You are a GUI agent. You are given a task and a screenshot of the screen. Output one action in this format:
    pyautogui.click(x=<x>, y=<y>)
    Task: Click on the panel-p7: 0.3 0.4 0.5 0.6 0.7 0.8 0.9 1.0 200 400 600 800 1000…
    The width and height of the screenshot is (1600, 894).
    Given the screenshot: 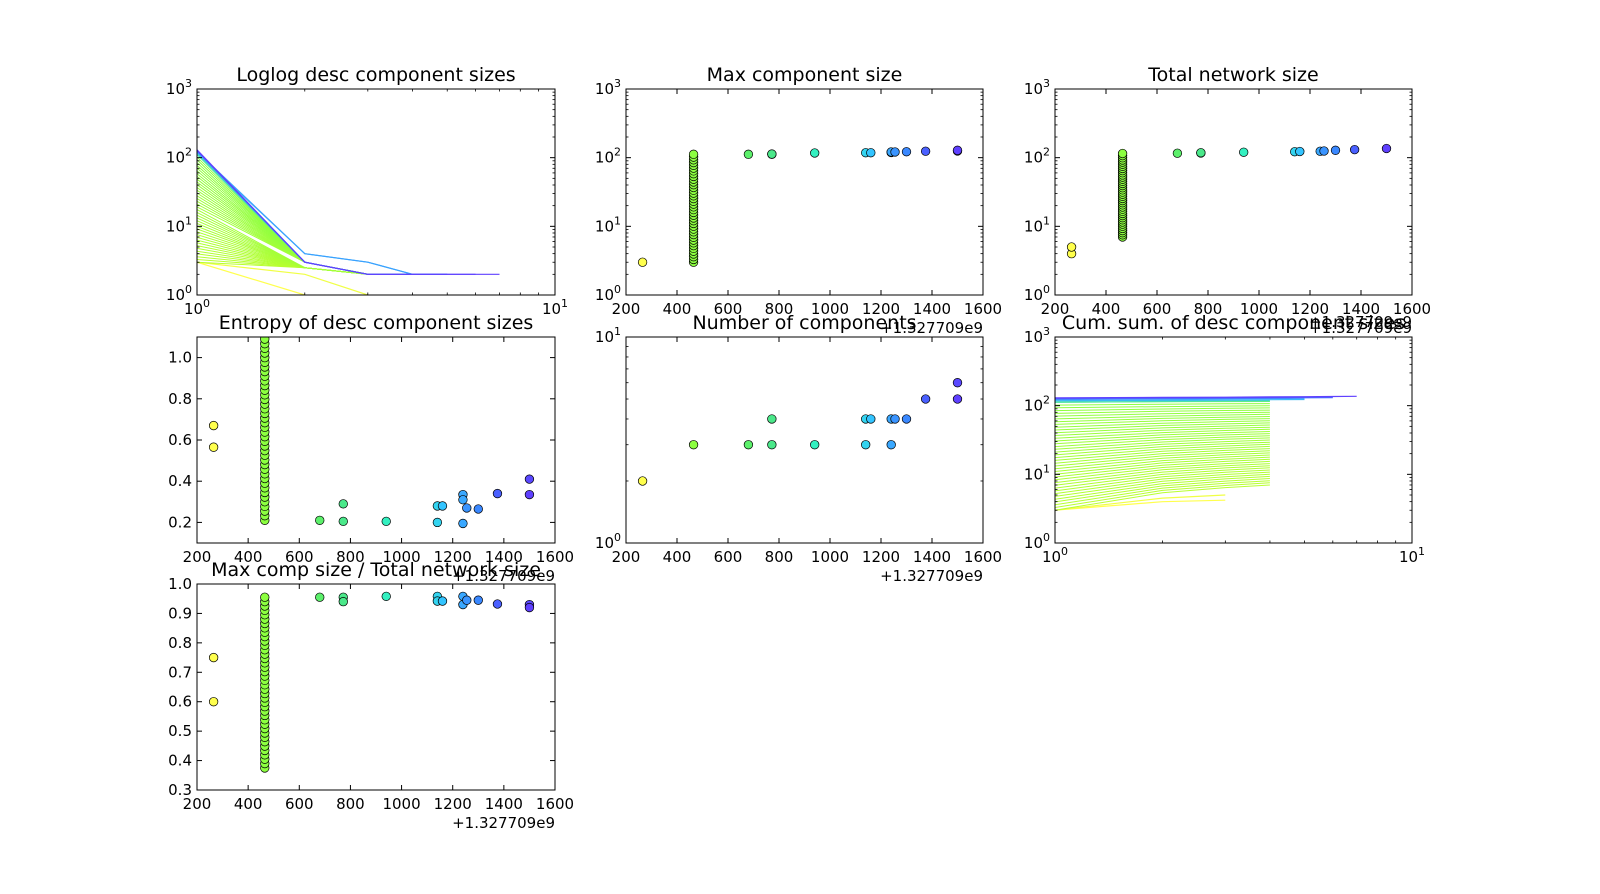 What is the action you would take?
    pyautogui.click(x=371, y=695)
    